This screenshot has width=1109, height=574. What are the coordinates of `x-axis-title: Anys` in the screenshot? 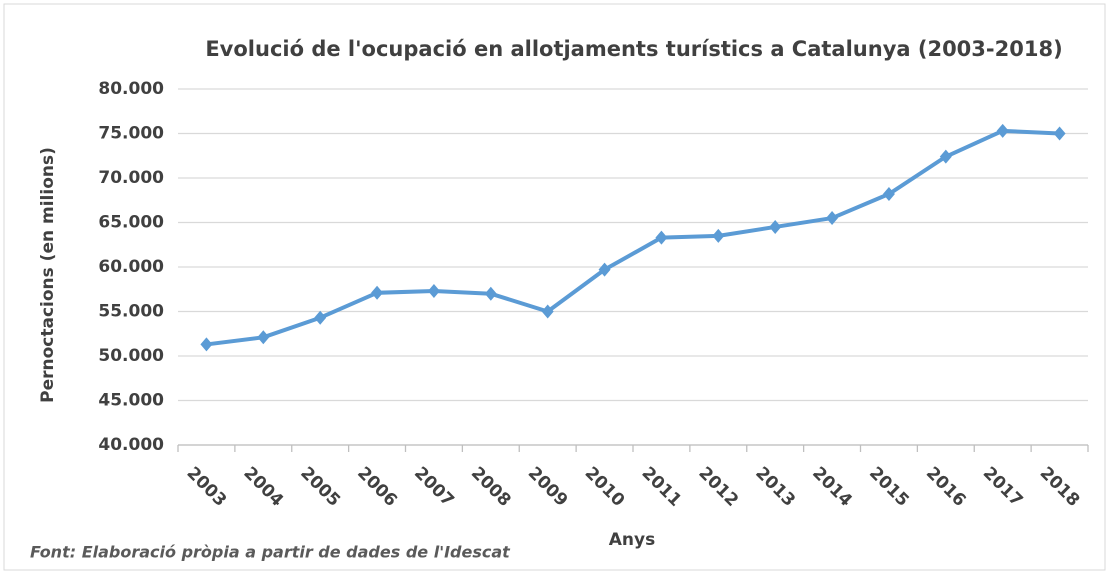 It's located at (632, 540).